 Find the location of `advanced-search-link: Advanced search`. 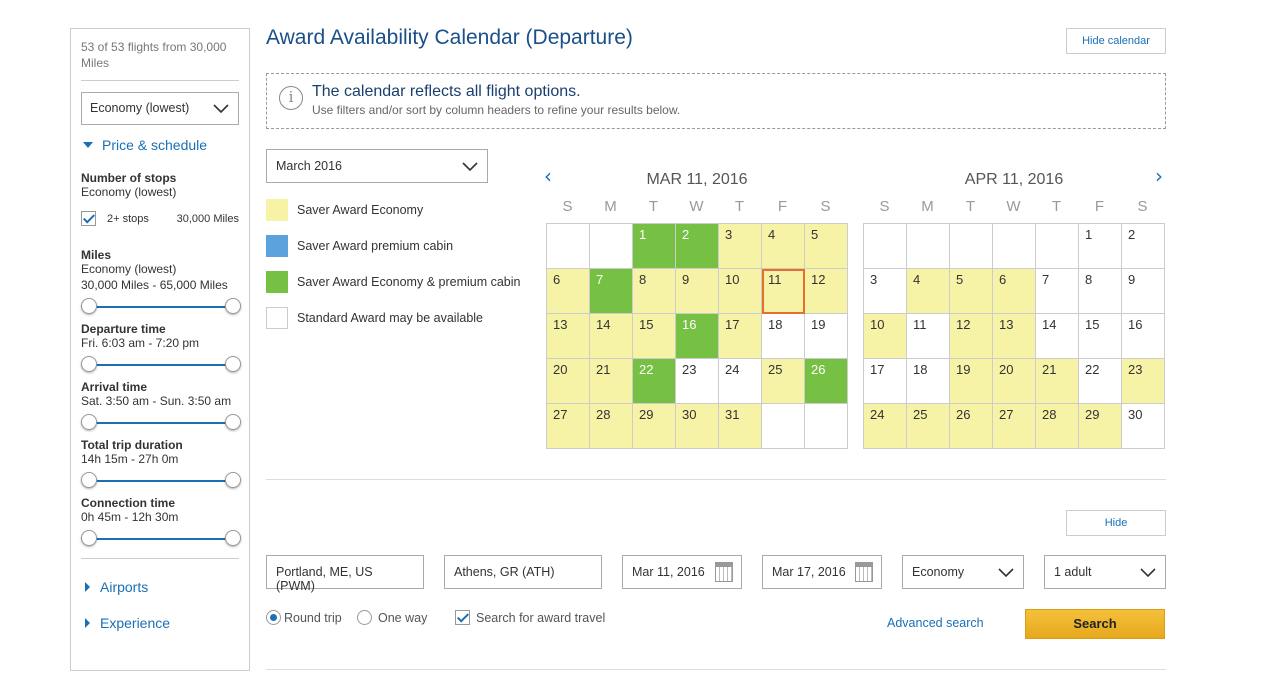

advanced-search-link: Advanced search is located at coordinates (935, 623).